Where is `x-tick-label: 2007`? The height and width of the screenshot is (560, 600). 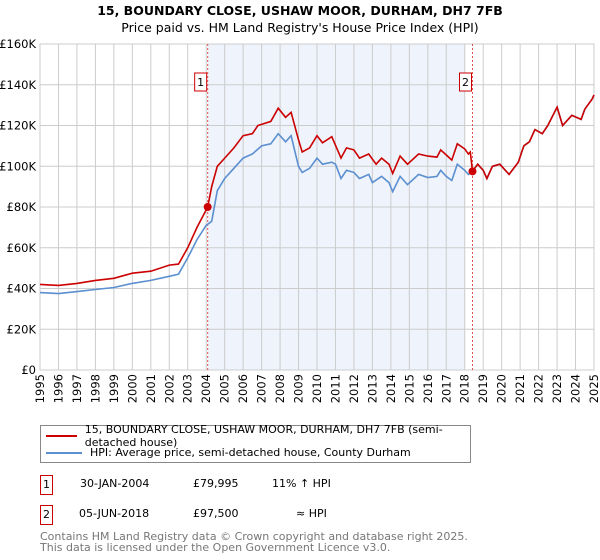
x-tick-label: 2007 is located at coordinates (262, 388).